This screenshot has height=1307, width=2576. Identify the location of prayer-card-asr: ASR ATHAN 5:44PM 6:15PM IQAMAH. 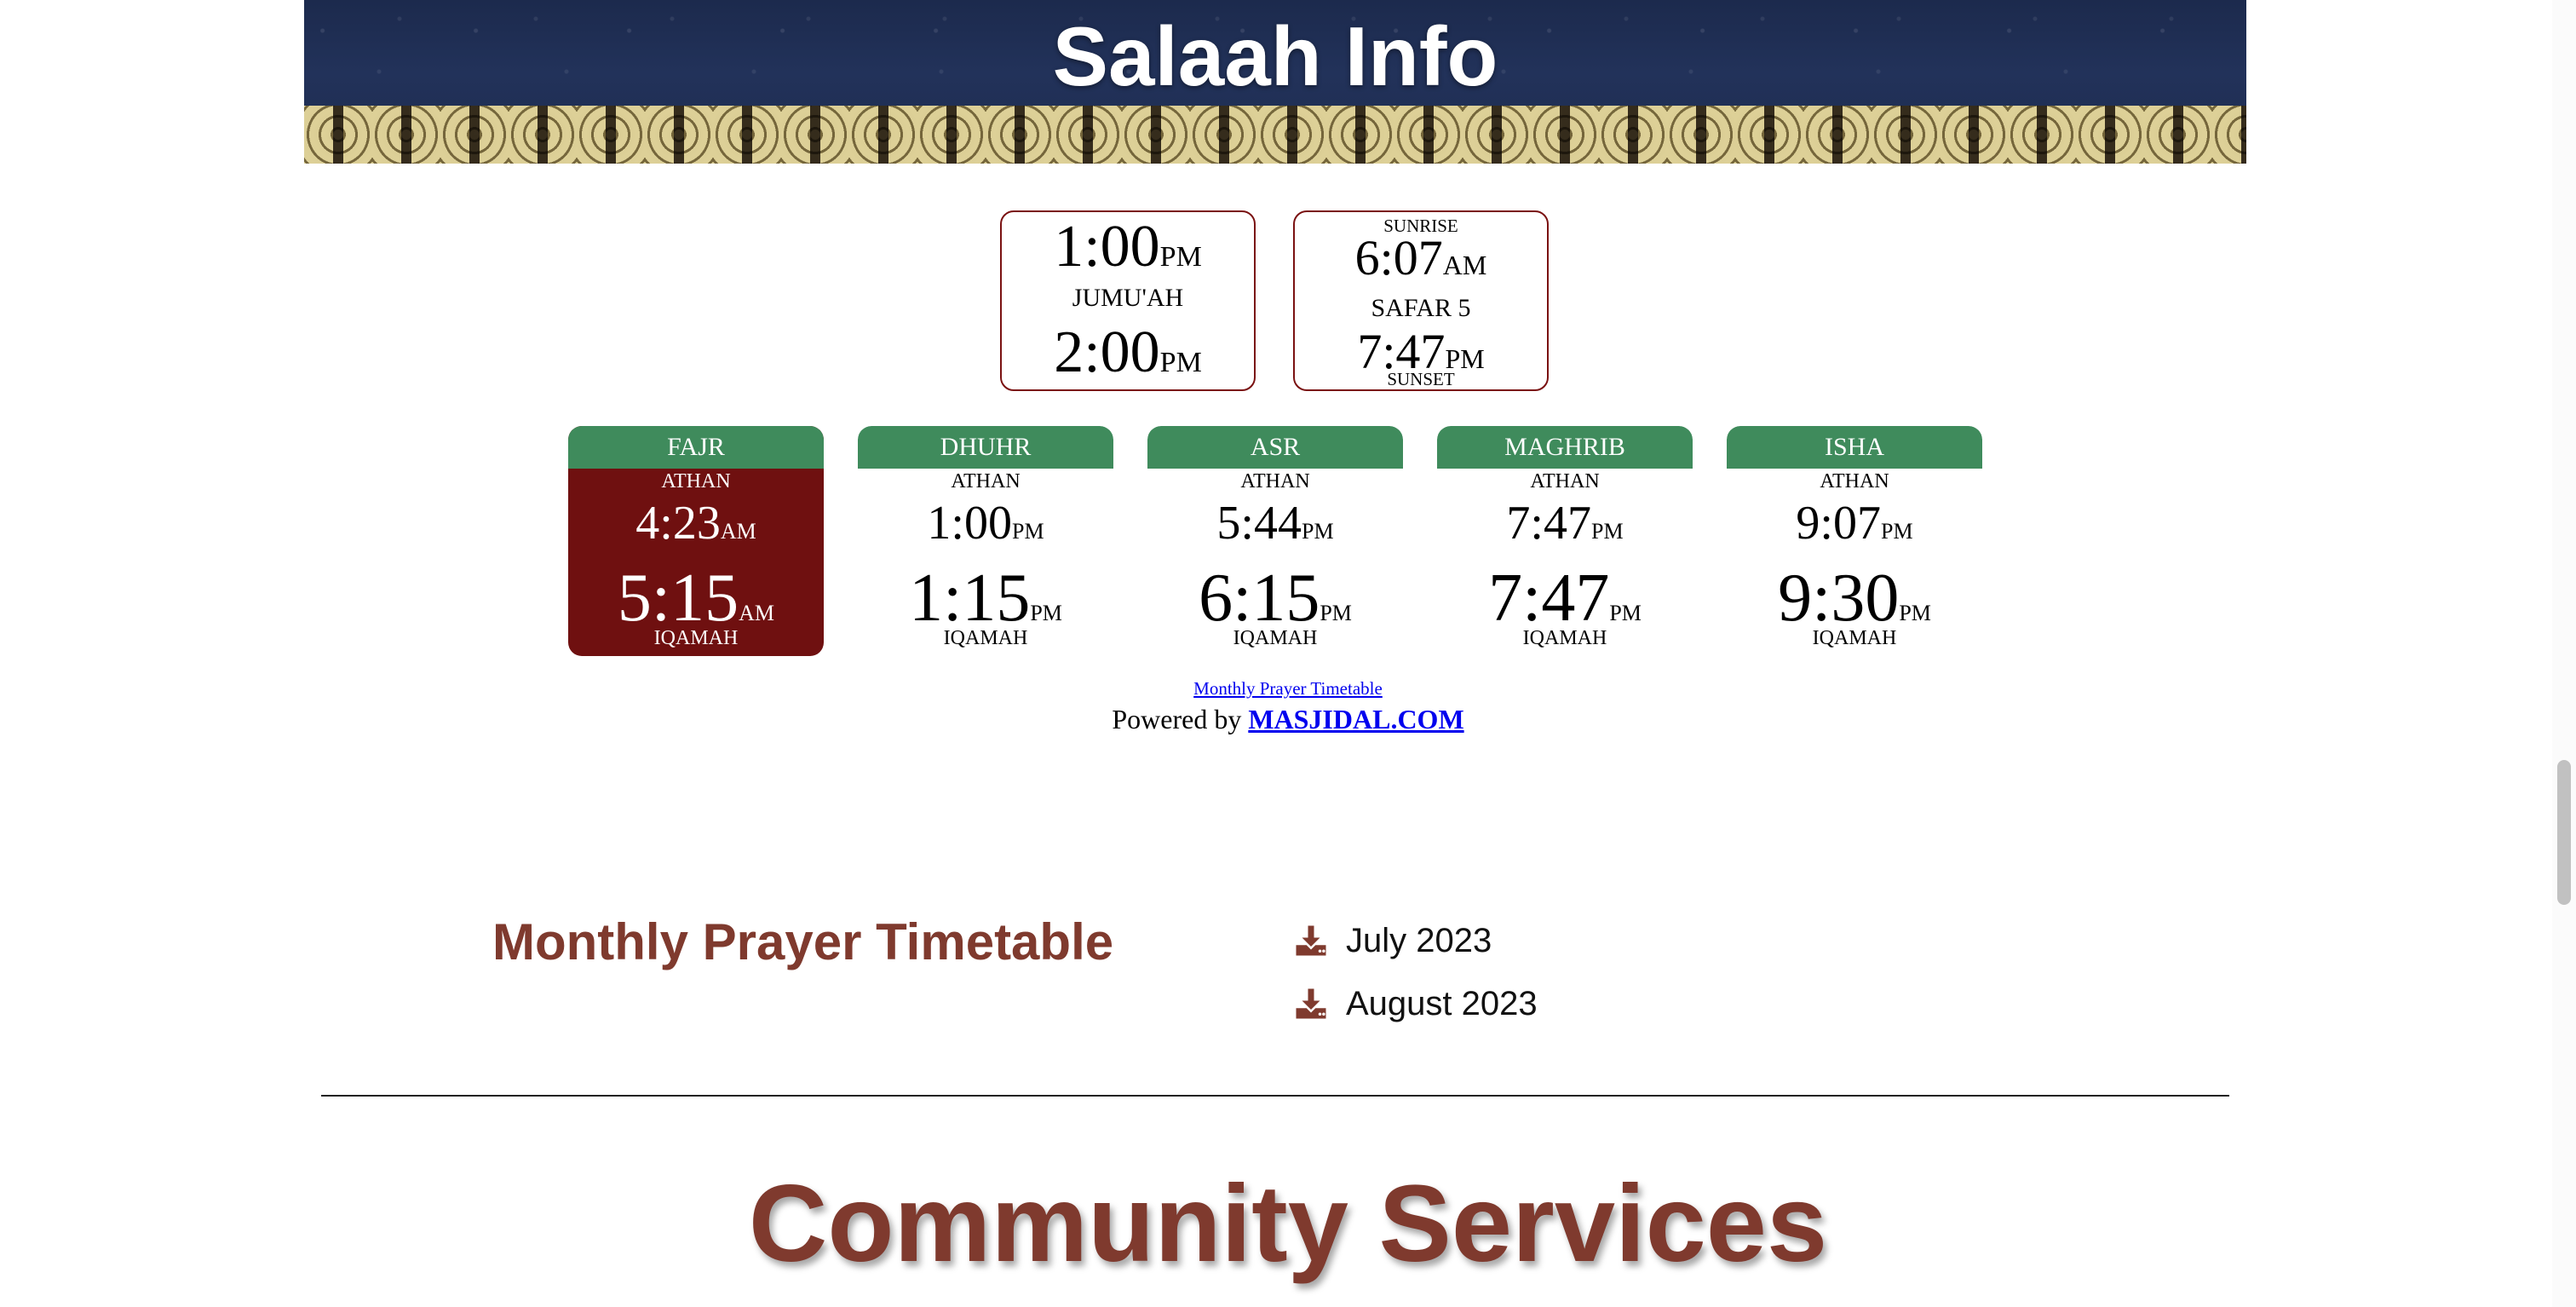
(1275, 541).